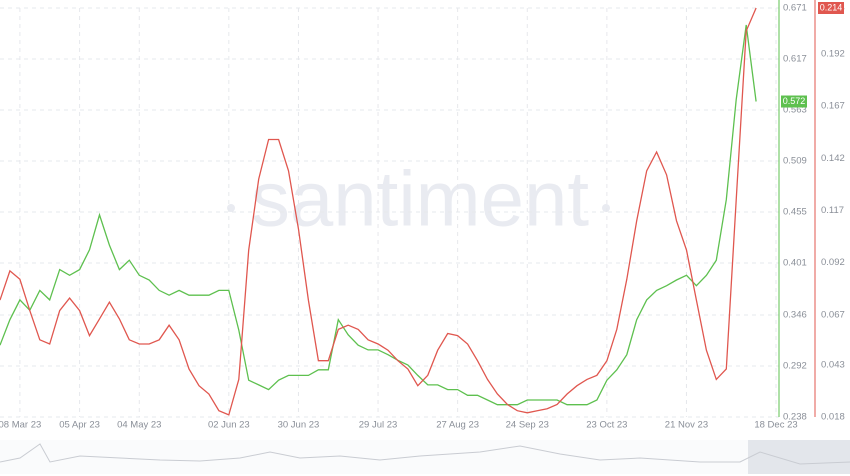  I want to click on navigator-window, so click(799, 457).